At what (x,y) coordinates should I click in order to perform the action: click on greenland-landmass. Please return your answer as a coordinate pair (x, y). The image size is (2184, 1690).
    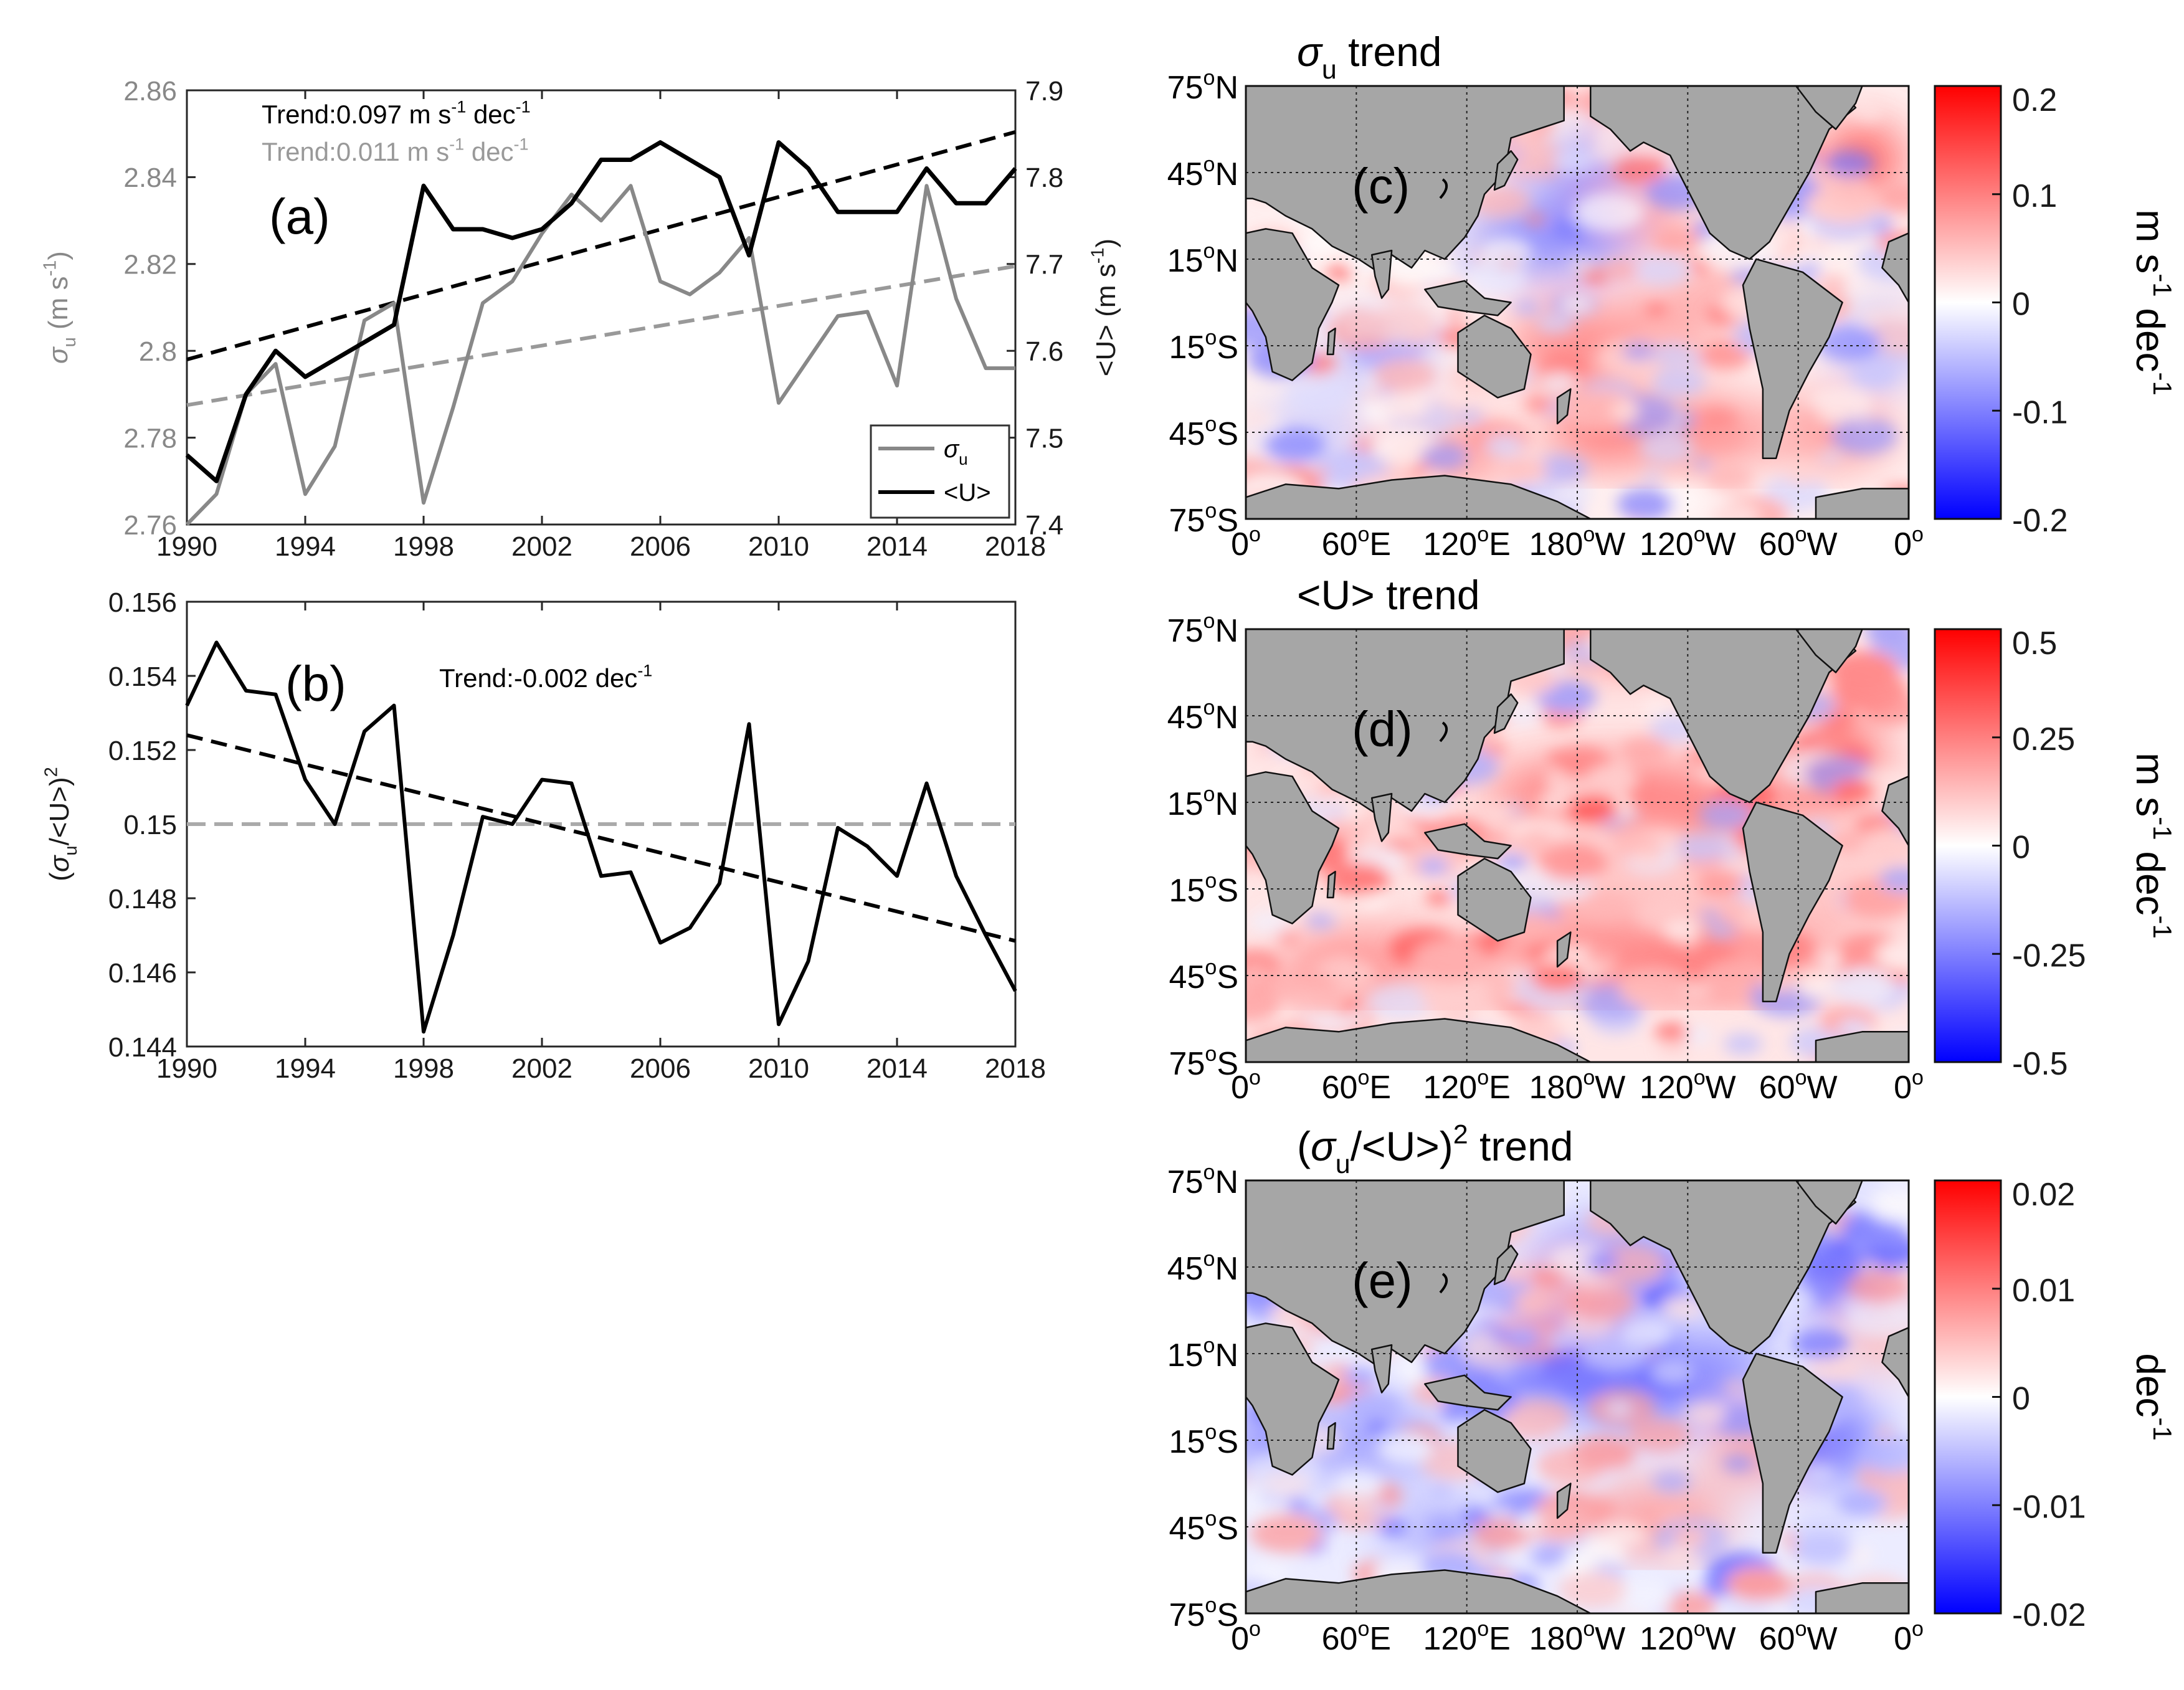
    Looking at the image, I should click on (1829, 651).